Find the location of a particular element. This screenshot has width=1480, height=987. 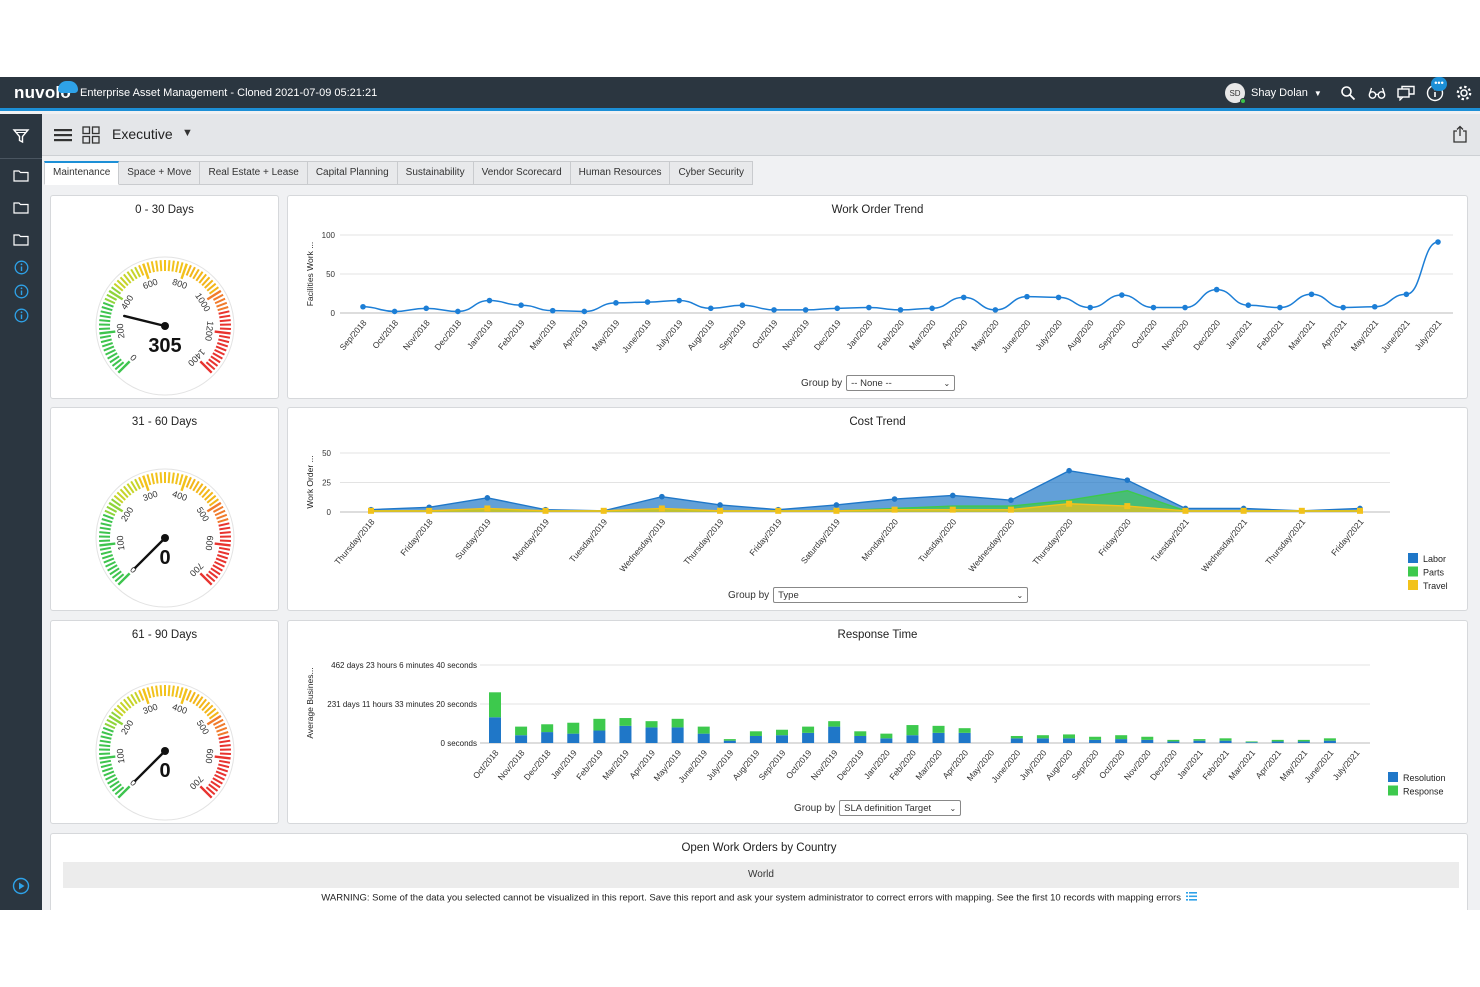

tab-real-estate-lease: Real Estate + Lease is located at coordinates (254, 173).